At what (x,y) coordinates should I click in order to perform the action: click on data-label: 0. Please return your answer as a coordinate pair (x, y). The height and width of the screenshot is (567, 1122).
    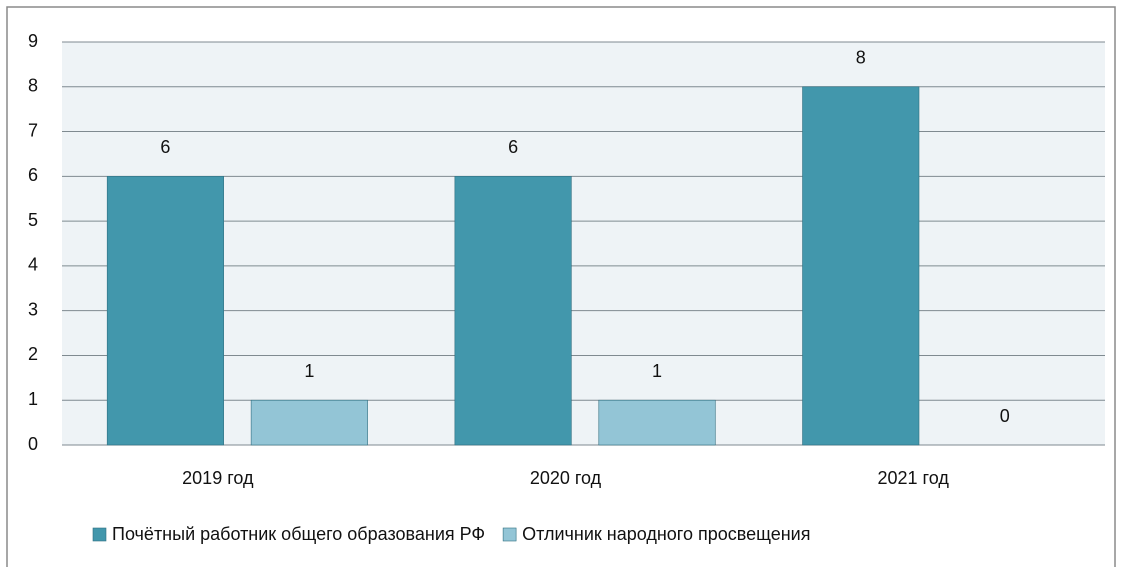
    Looking at the image, I should click on (1005, 416).